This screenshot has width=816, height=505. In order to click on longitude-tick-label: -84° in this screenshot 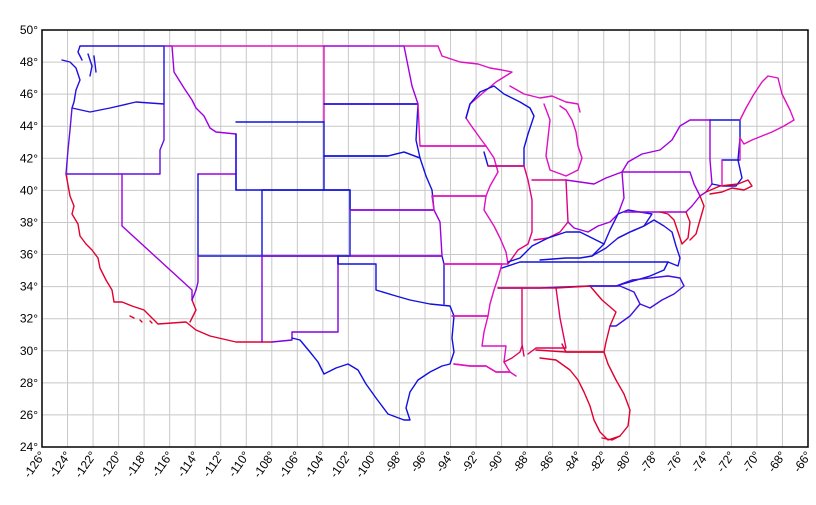, I will do `click(572, 462)`.